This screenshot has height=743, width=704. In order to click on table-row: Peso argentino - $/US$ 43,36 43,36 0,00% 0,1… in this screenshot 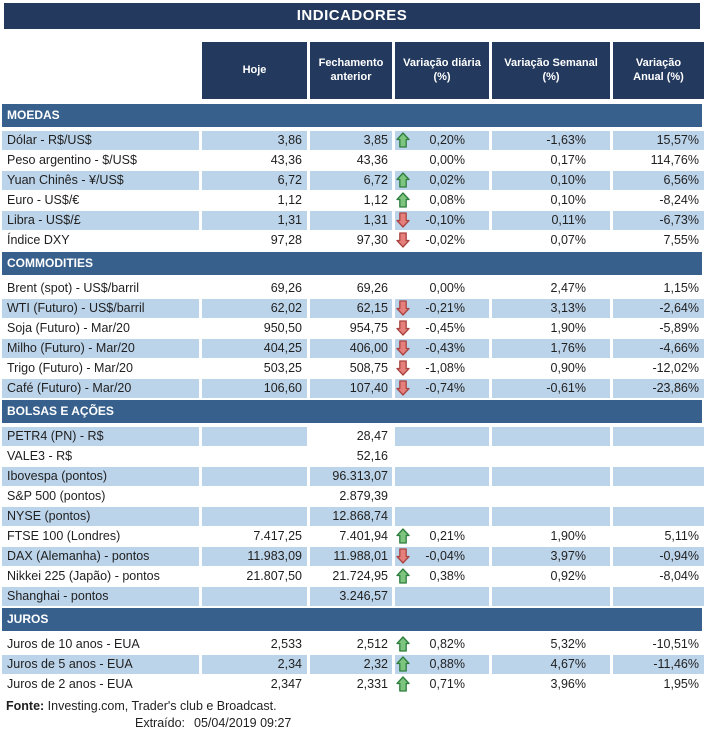, I will do `click(353, 160)`.